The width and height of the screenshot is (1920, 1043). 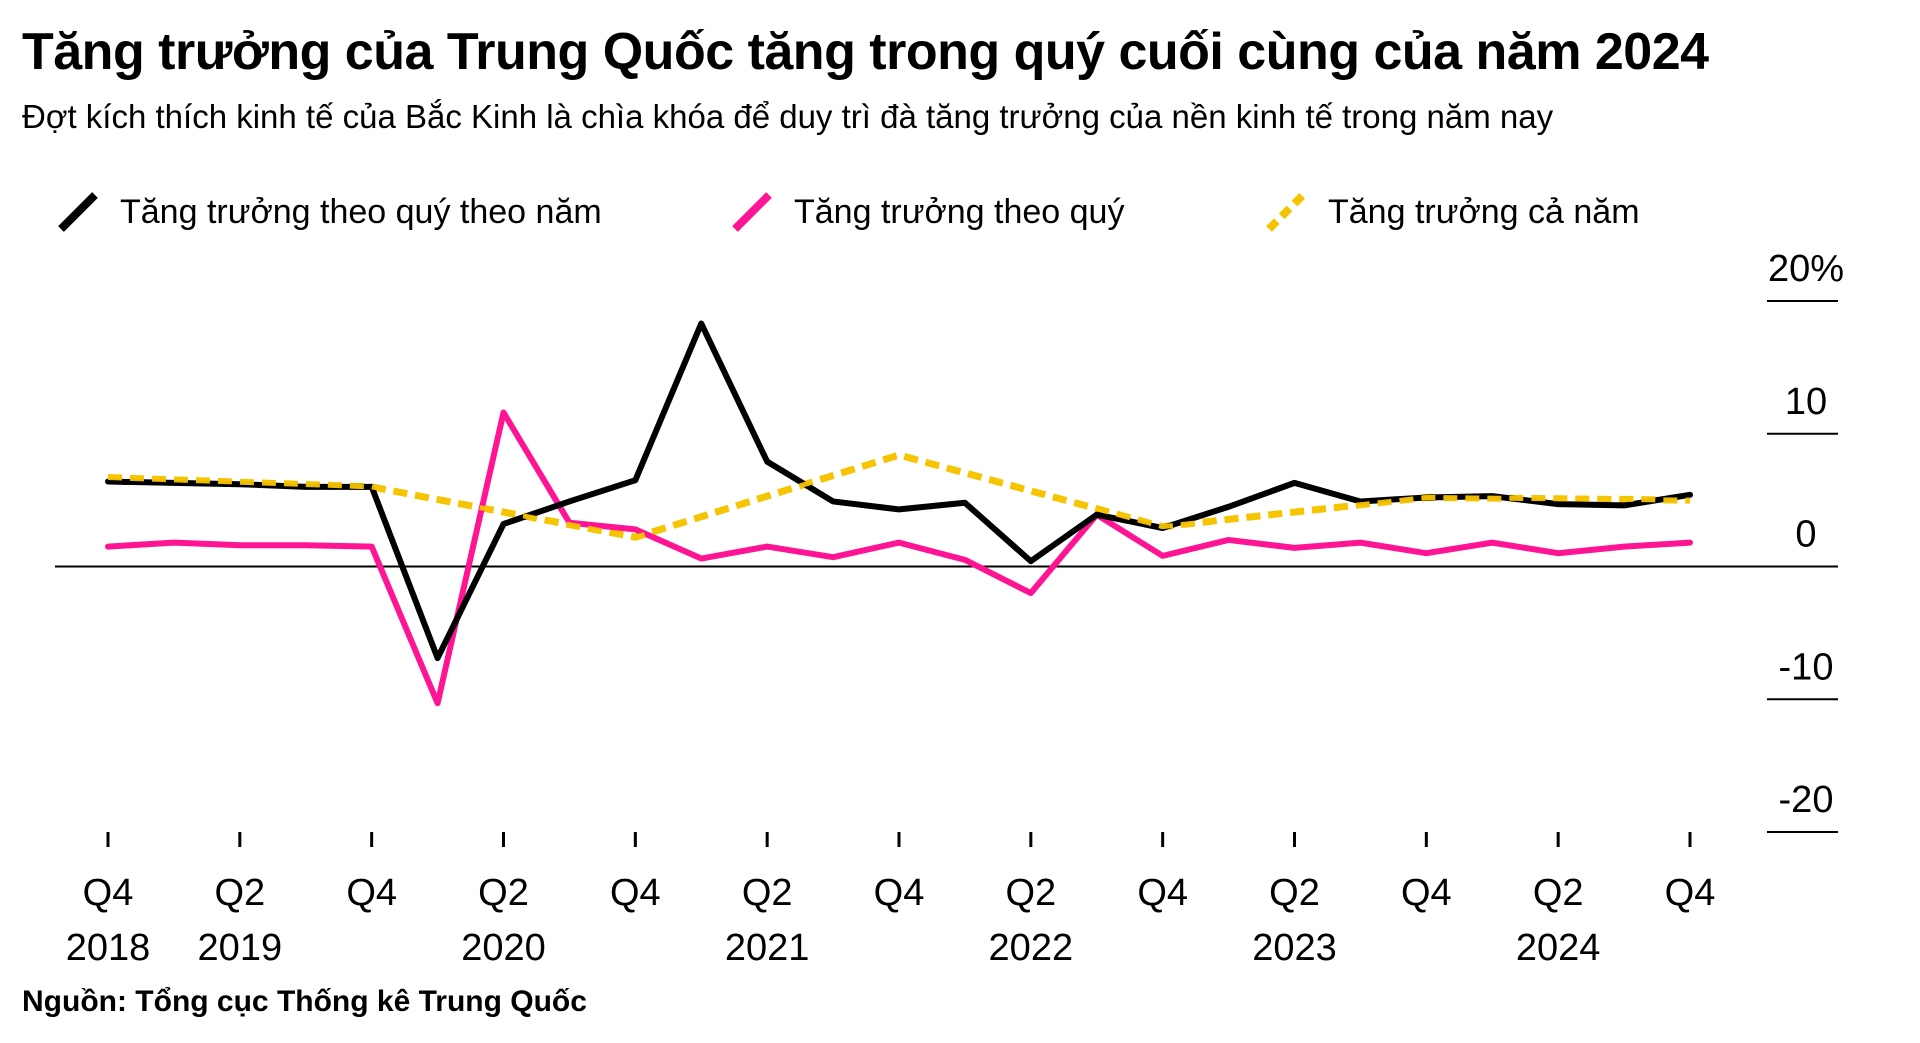 What do you see at coordinates (1286, 212) in the screenshot?
I see `legend-swatch-annual` at bounding box center [1286, 212].